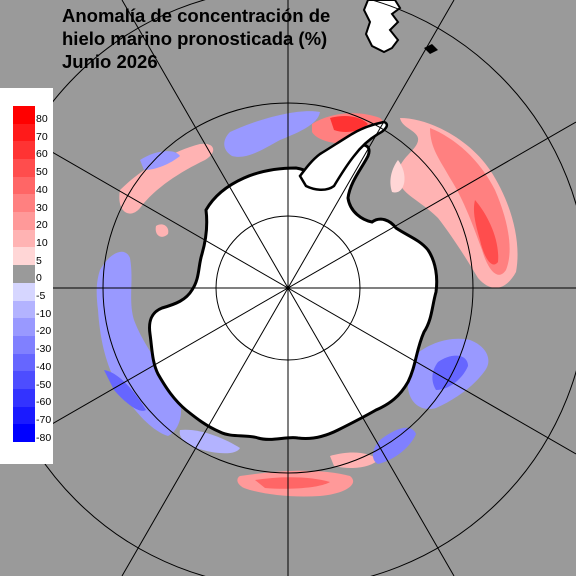  I want to click on legend-label: -20, so click(44, 331).